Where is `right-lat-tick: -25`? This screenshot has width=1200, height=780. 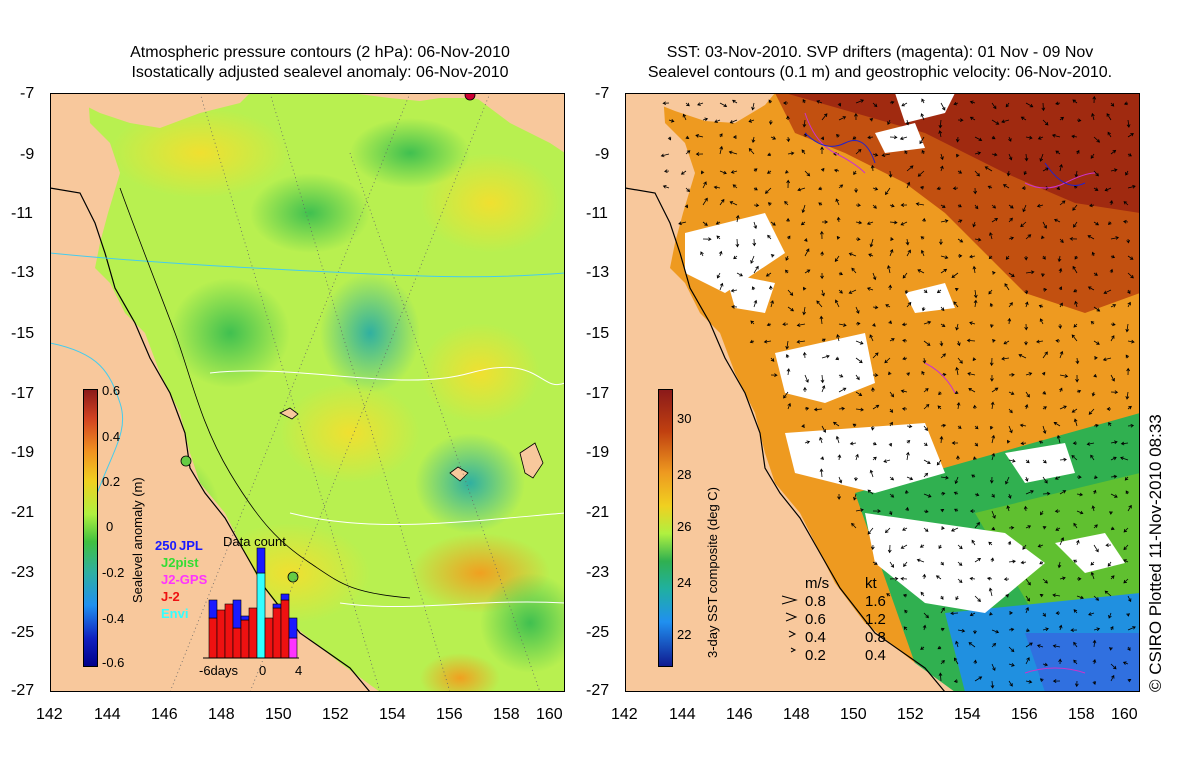
right-lat-tick: -25 is located at coordinates (598, 632).